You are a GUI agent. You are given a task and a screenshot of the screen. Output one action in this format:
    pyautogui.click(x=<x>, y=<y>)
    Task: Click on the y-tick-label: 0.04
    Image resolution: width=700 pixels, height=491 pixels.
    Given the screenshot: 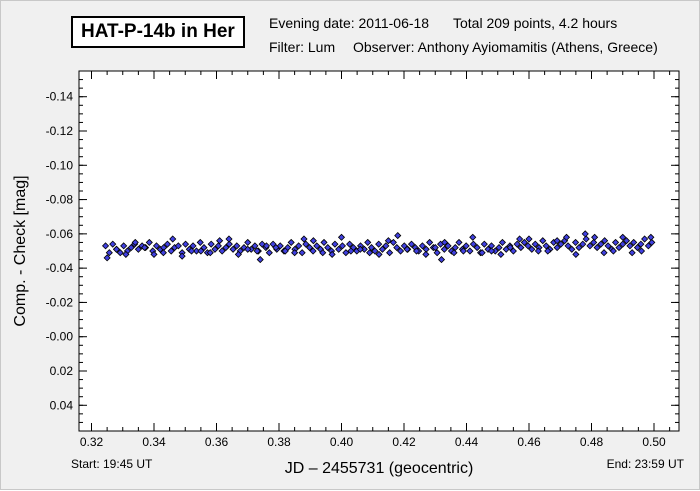 What is the action you would take?
    pyautogui.click(x=62, y=405)
    